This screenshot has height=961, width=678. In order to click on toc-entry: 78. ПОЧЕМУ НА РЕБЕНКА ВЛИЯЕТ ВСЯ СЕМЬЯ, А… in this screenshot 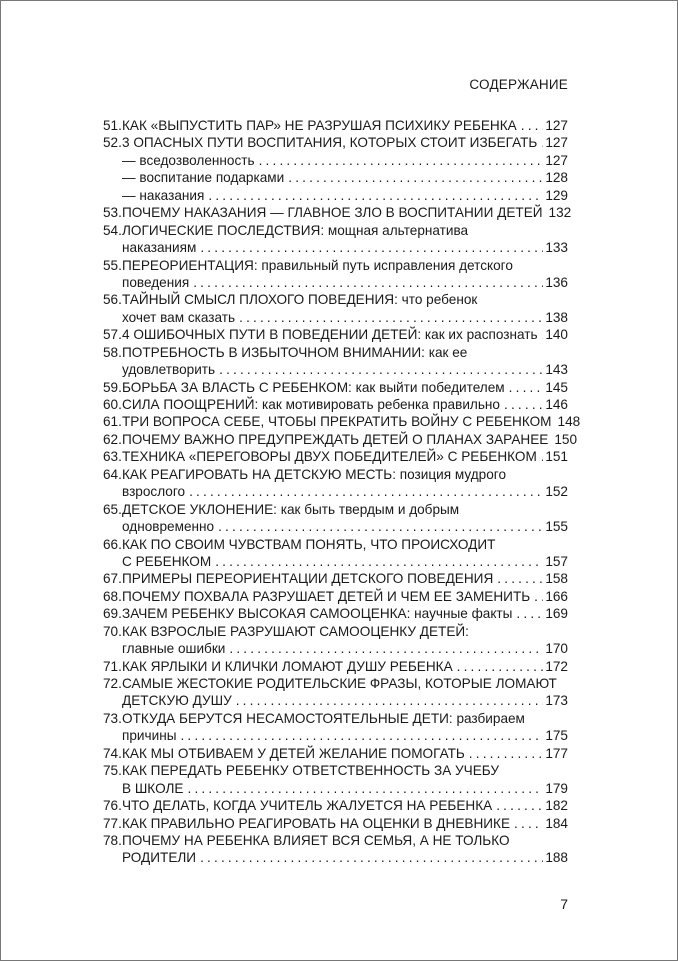, I will do `click(335, 849)`.